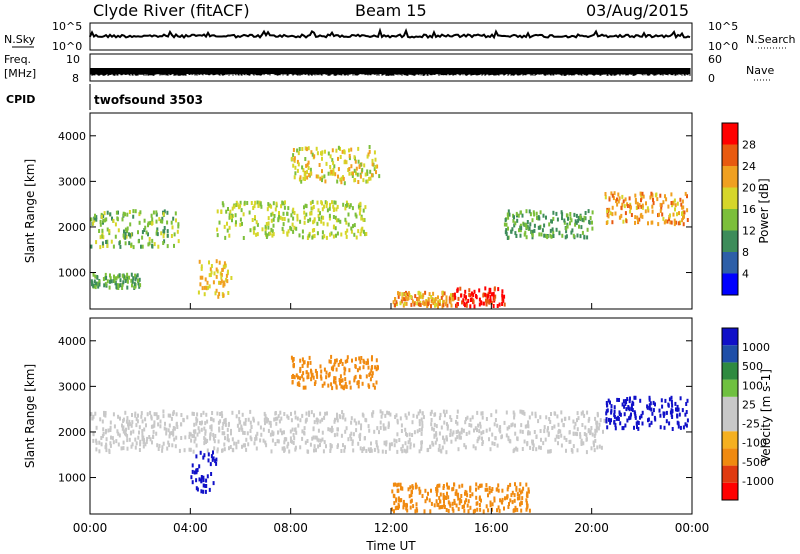 This screenshot has height=554, width=800. What do you see at coordinates (711, 78) in the screenshot?
I see `nave-tick-min: 0` at bounding box center [711, 78].